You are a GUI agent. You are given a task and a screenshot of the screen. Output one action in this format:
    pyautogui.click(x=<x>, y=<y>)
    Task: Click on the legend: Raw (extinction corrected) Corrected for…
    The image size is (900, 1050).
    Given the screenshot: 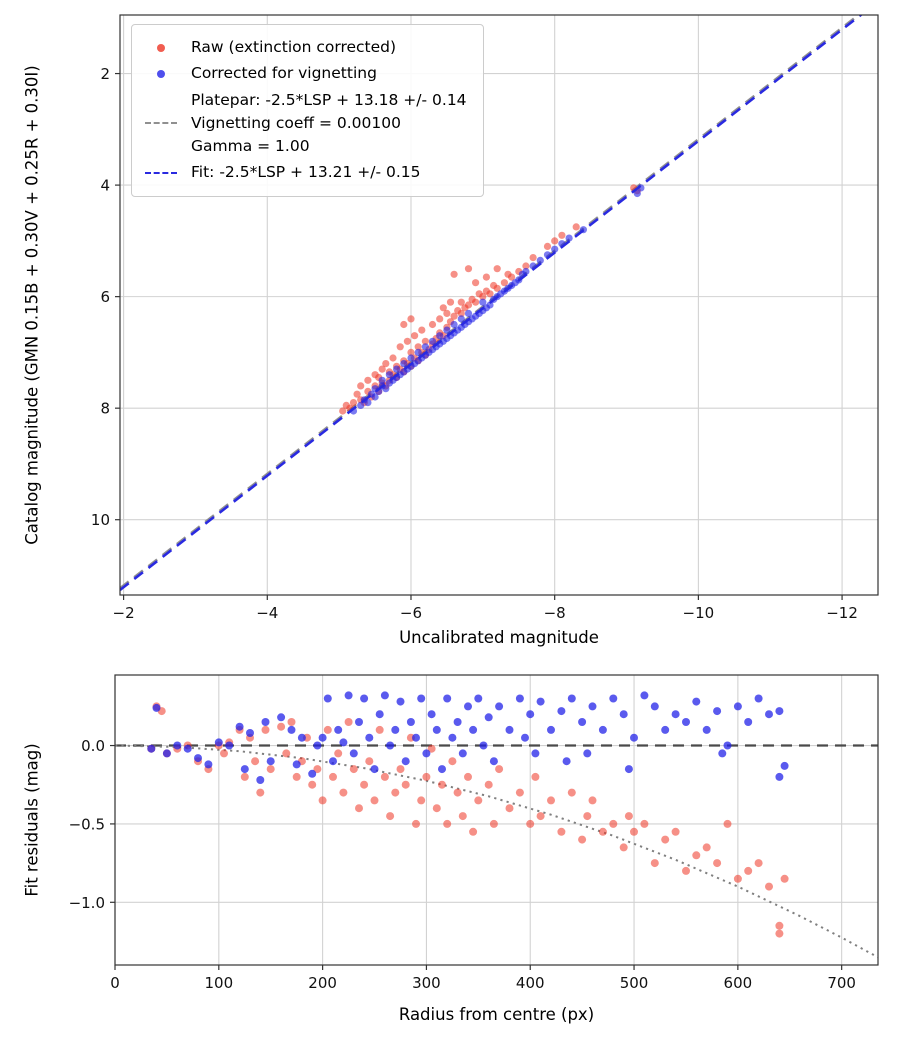 What is the action you would take?
    pyautogui.click(x=307, y=110)
    